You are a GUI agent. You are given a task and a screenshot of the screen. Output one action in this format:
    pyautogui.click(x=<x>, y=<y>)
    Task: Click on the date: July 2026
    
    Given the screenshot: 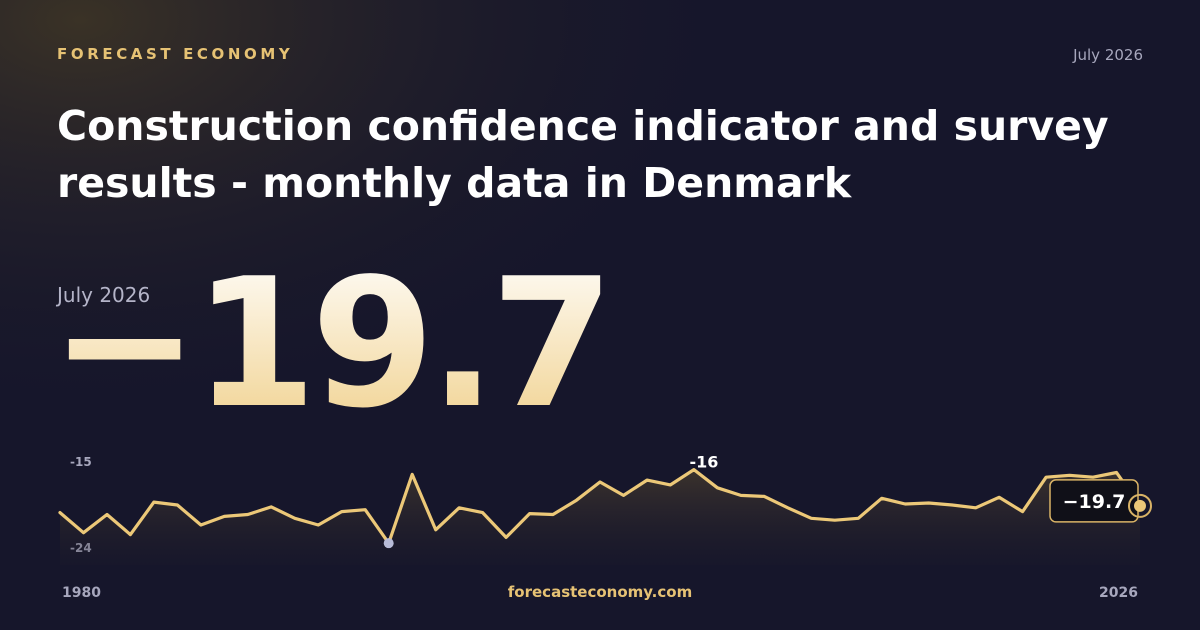 What is the action you would take?
    pyautogui.click(x=1107, y=55)
    